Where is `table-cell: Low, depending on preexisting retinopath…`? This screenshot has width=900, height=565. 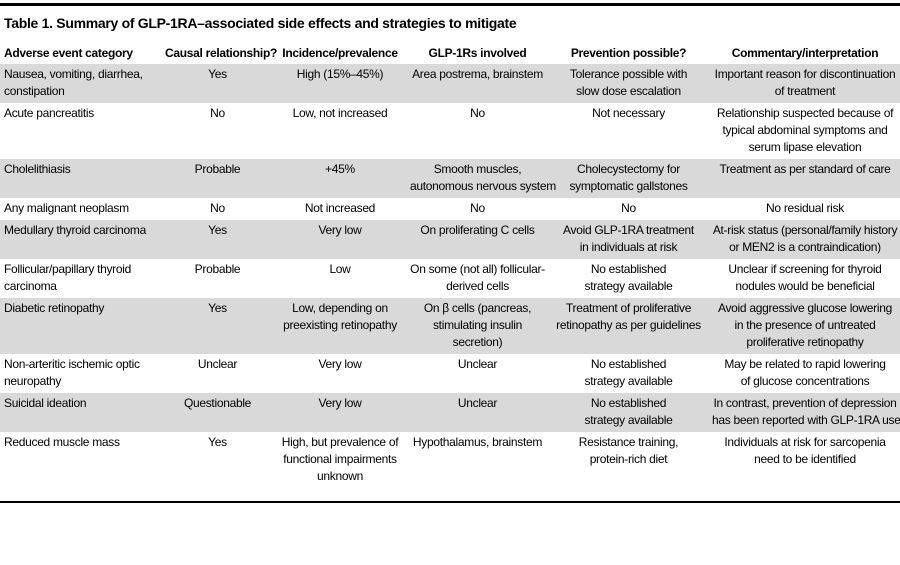
table-cell: Low, depending on preexisting retinopath… is located at coordinates (340, 316).